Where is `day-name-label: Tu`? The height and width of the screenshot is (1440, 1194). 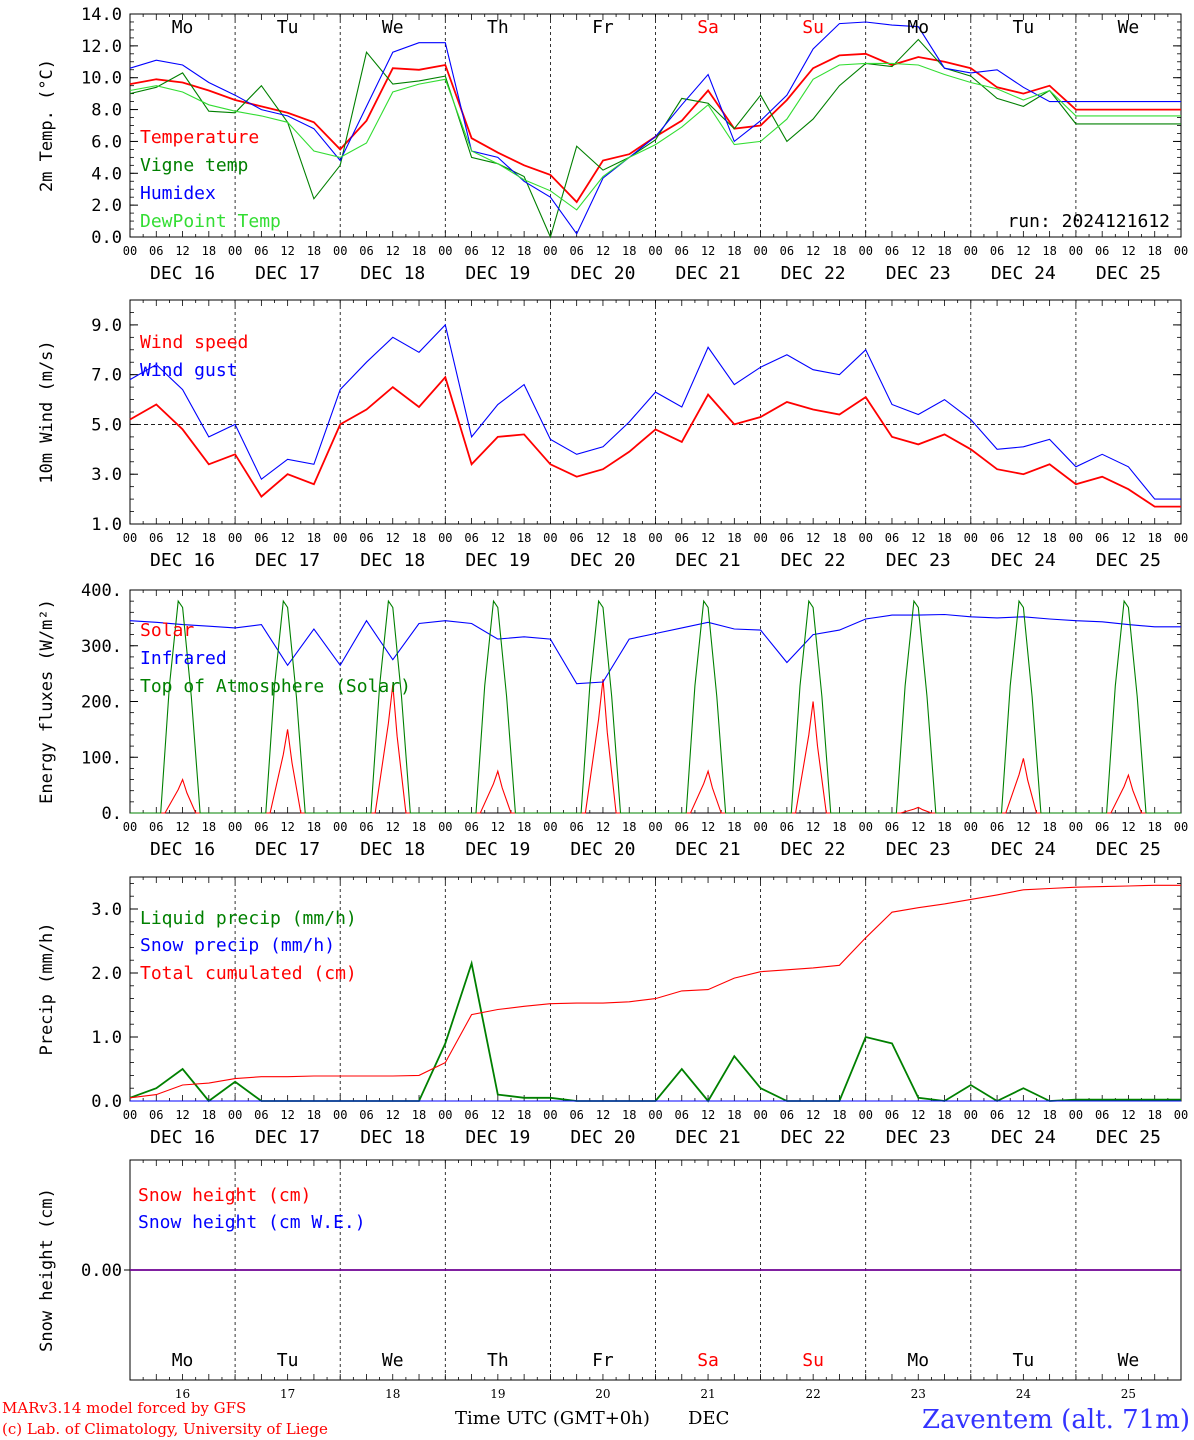
day-name-label: Tu is located at coordinates (288, 27).